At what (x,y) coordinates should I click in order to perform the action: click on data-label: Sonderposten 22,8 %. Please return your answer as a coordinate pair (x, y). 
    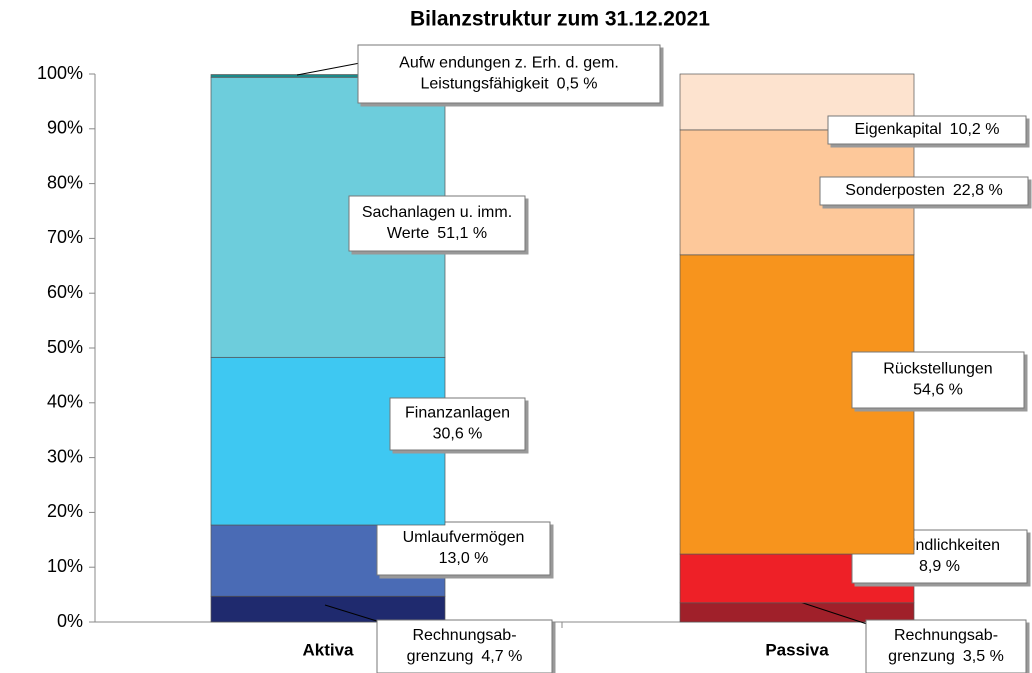
    Looking at the image, I should click on (923, 190).